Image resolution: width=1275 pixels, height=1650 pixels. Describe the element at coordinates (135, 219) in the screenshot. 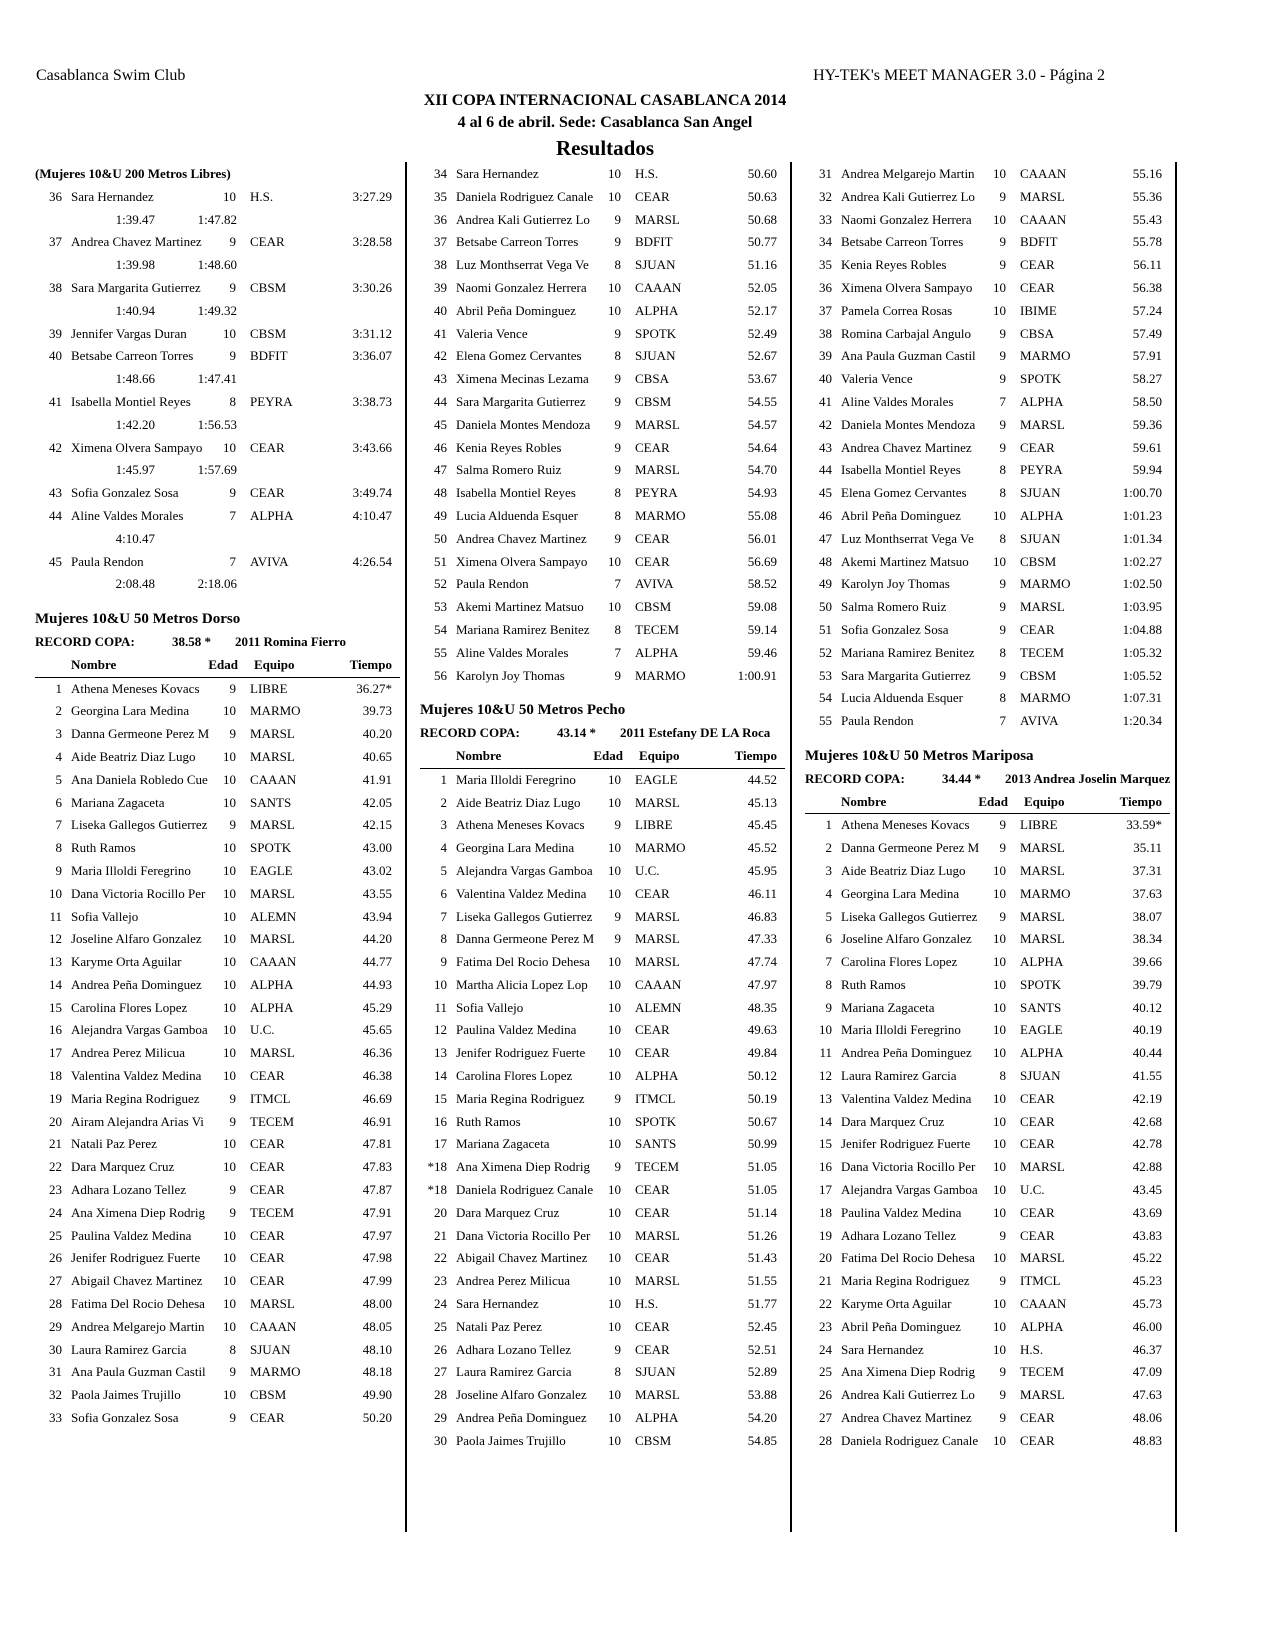

I see `split-time: 1:39.47` at that location.